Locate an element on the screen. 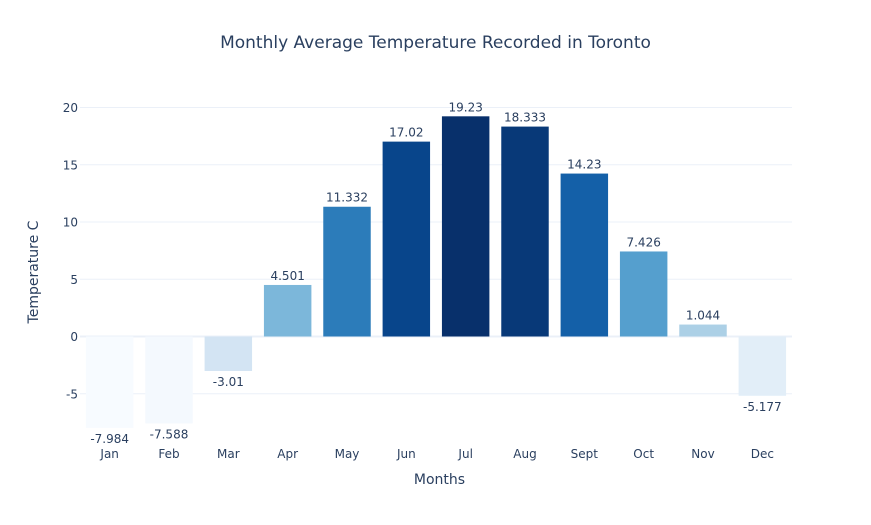  value-label: -7.984 is located at coordinates (109, 439).